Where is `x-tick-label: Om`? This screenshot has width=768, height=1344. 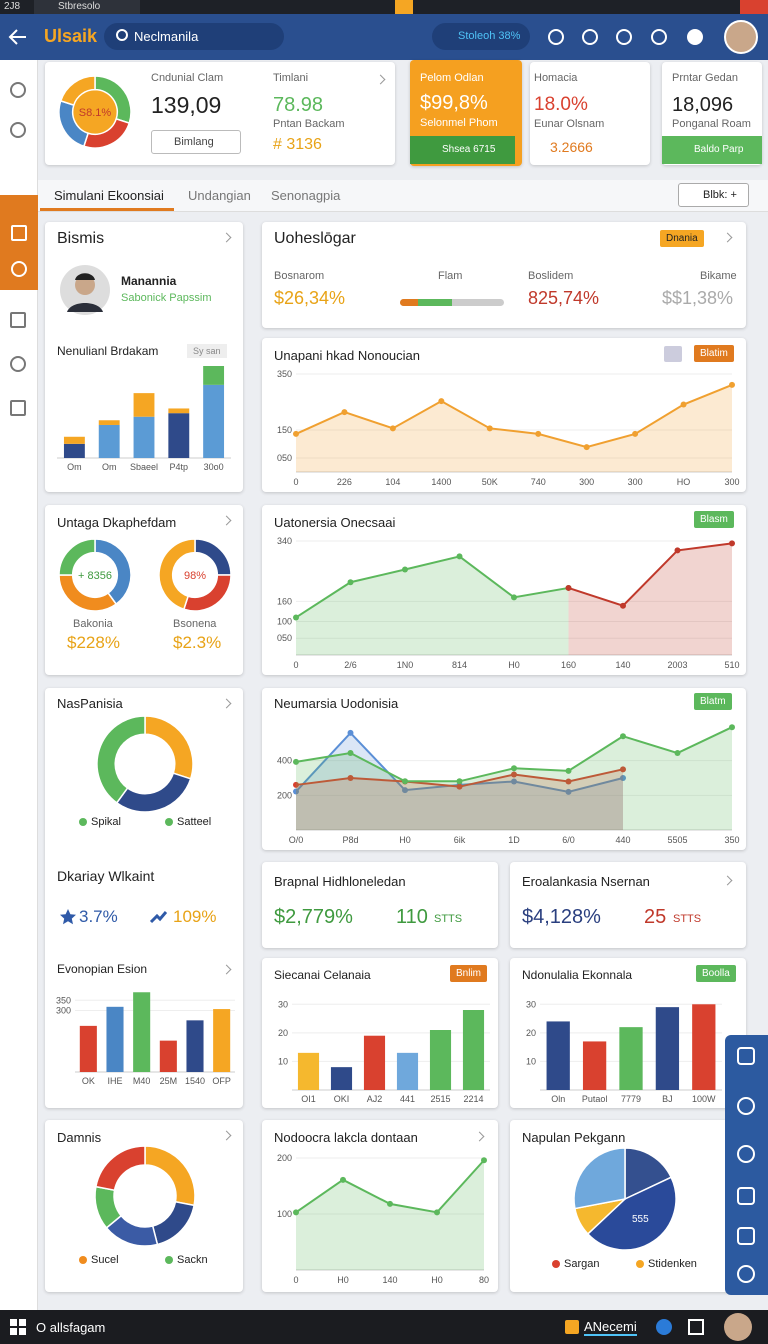 x-tick-label: Om is located at coordinates (74, 467).